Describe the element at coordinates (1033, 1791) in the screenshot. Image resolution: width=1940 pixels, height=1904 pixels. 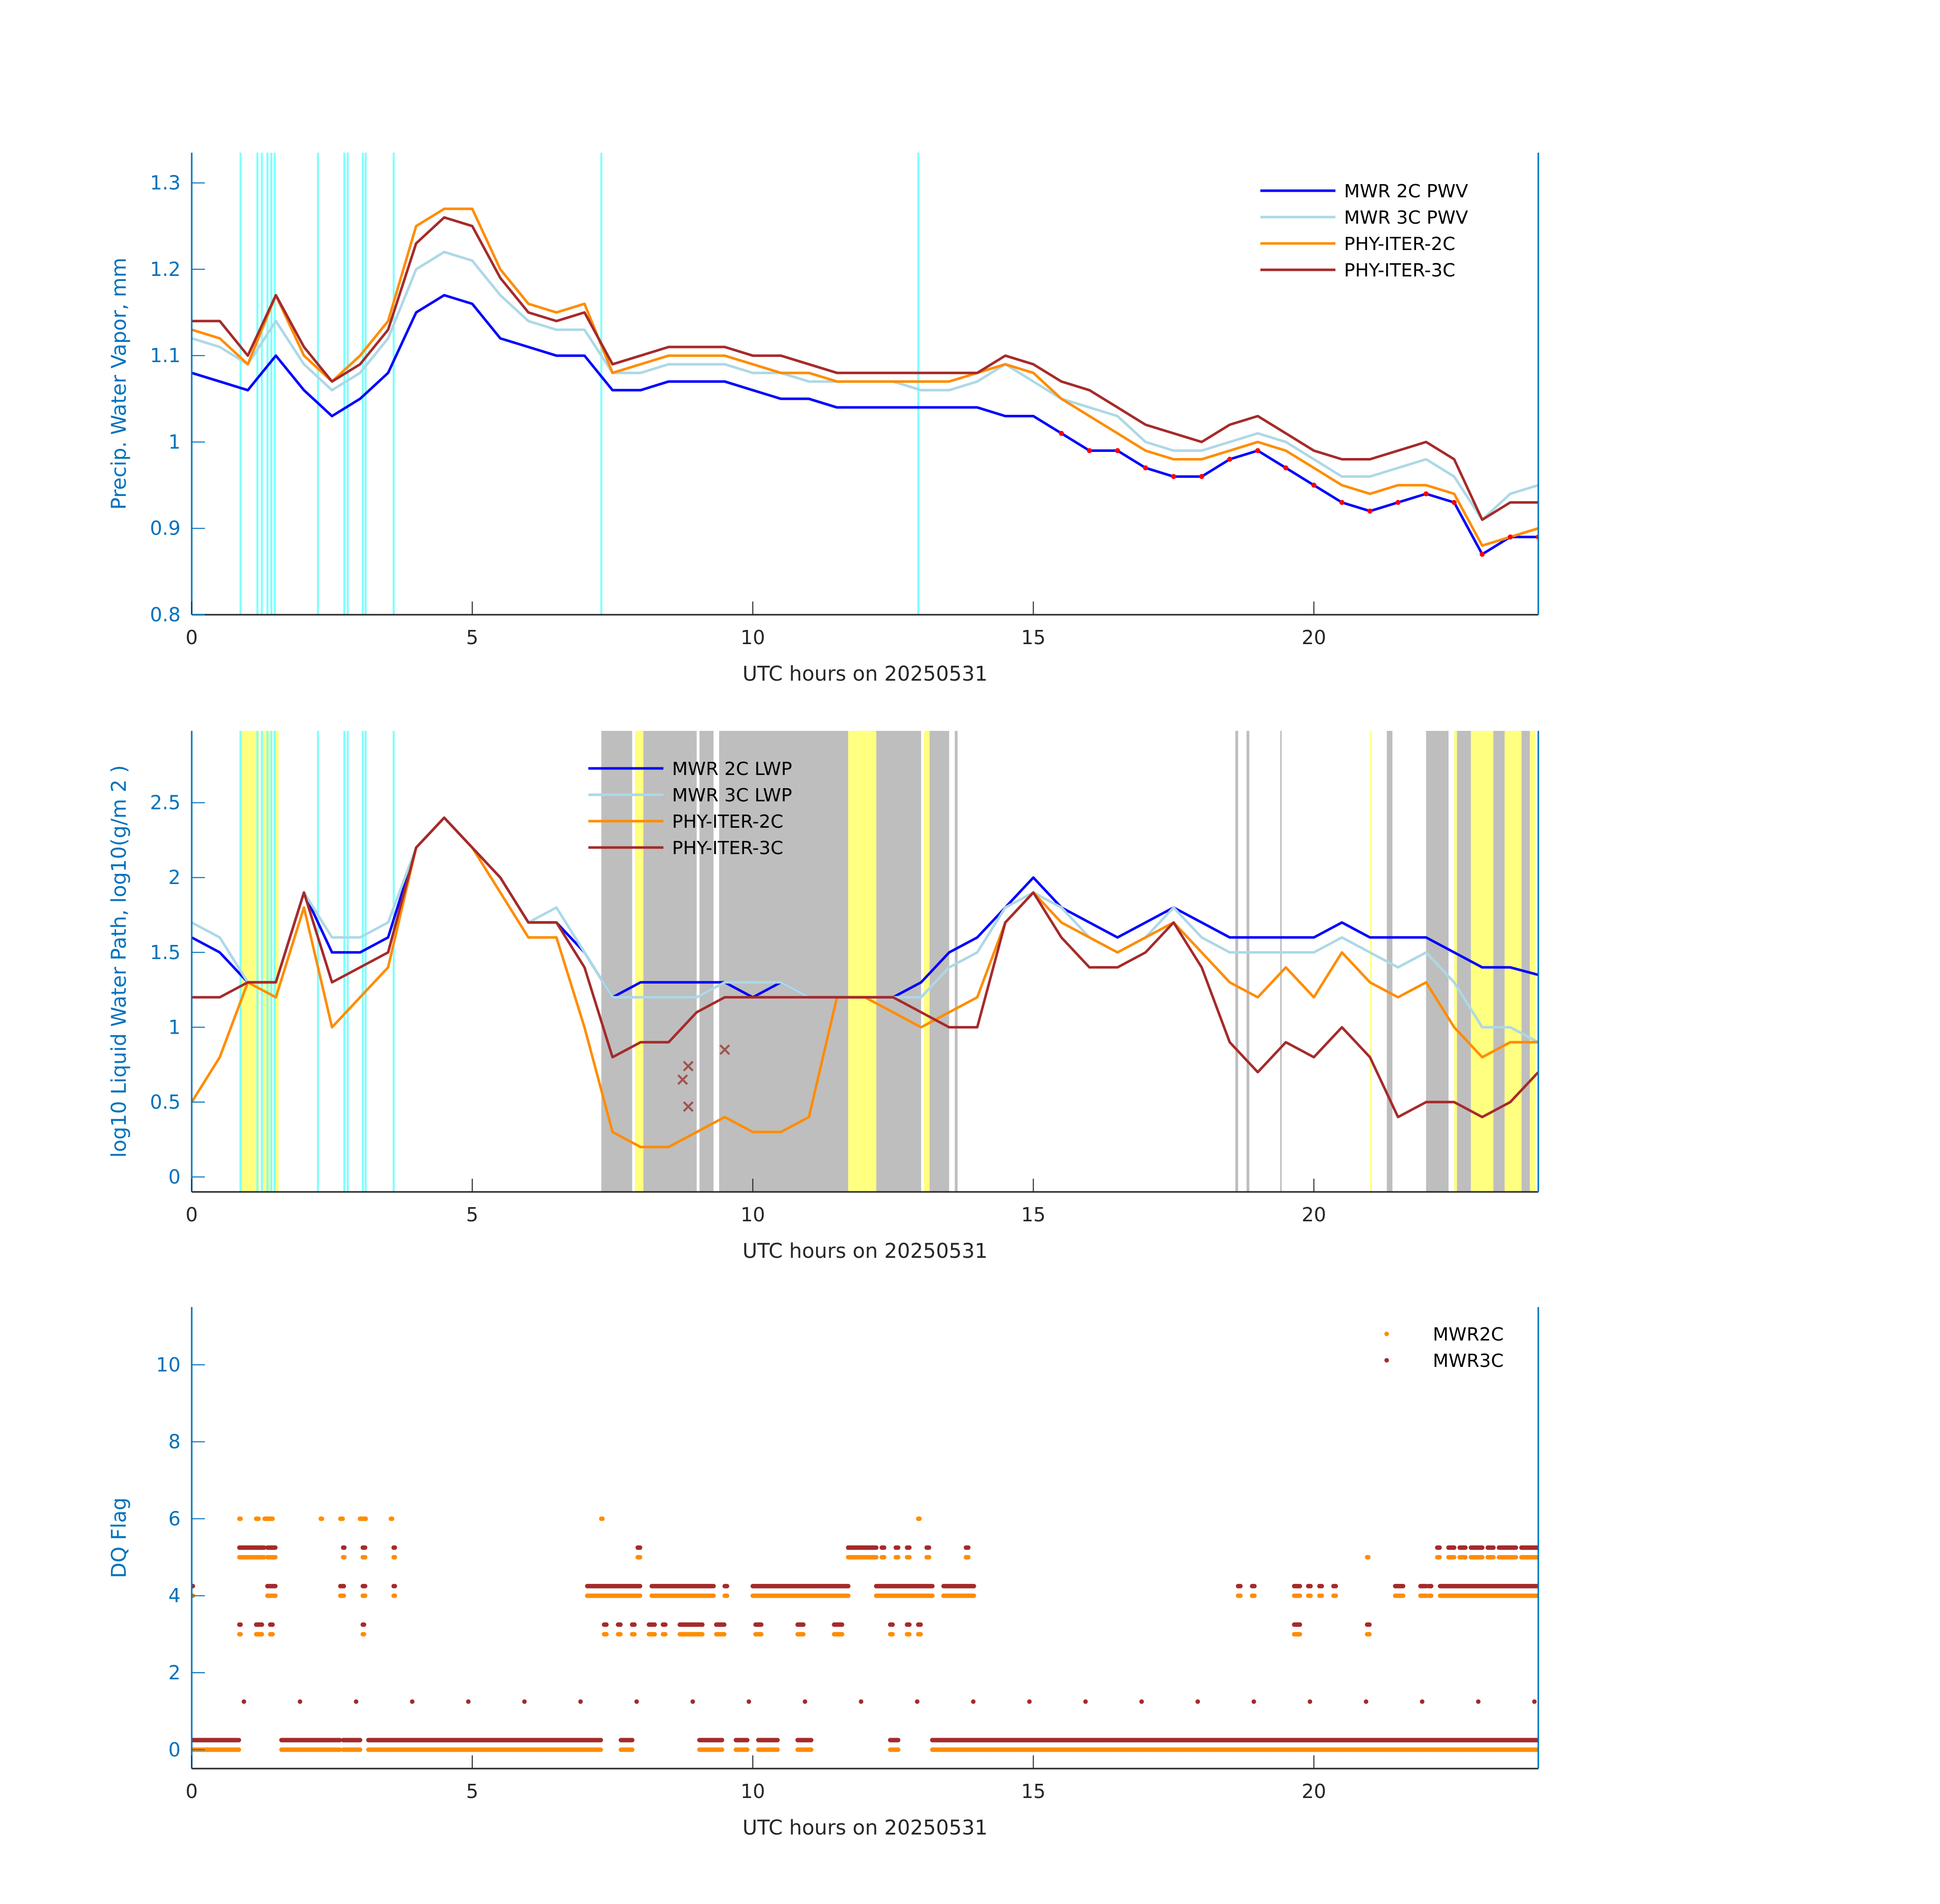
I see `x-tick-label: 15` at that location.